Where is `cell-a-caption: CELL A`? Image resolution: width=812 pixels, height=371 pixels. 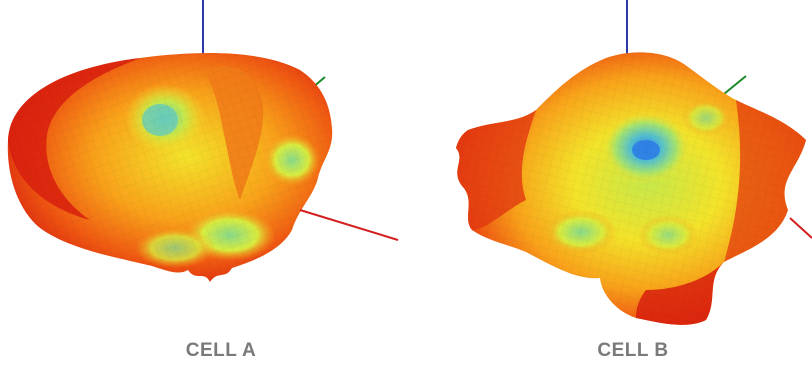
cell-a-caption: CELL A is located at coordinates (221, 350).